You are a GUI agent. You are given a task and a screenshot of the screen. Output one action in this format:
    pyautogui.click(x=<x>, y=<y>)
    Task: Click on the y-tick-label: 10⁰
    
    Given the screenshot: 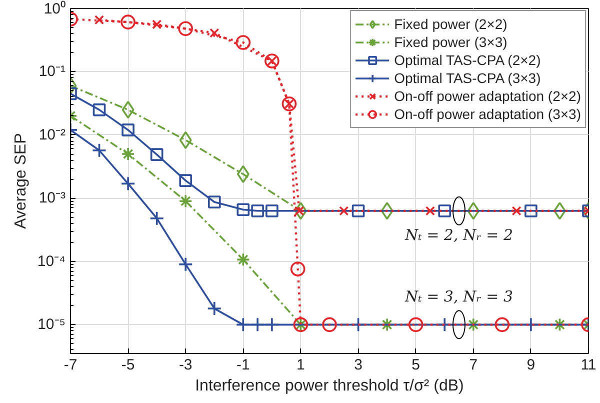 What is the action you would take?
    pyautogui.click(x=55, y=9)
    